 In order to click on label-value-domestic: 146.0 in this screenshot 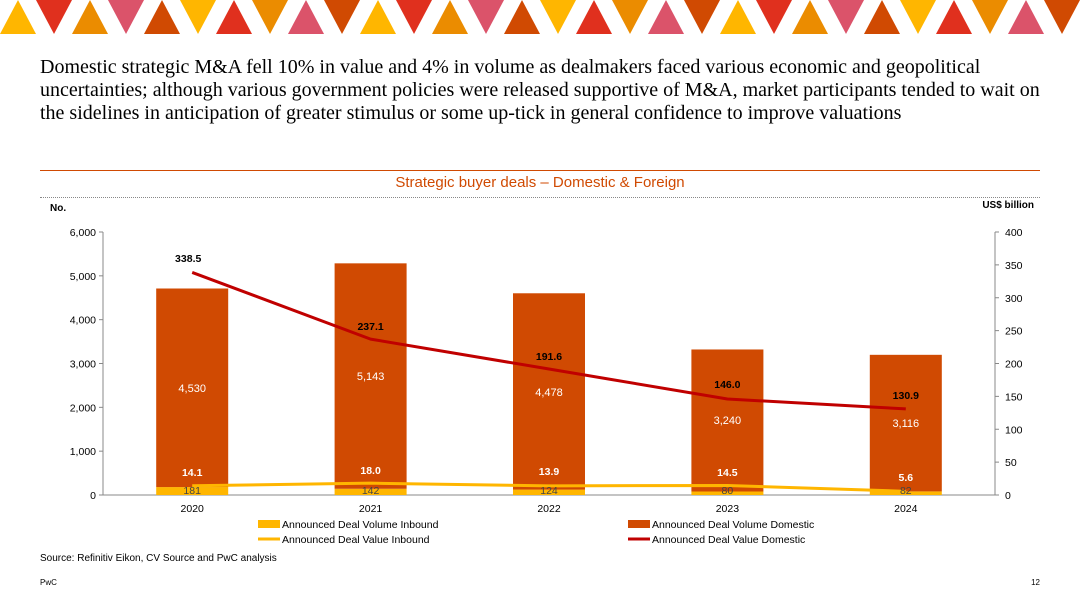, I will do `click(727, 385)`.